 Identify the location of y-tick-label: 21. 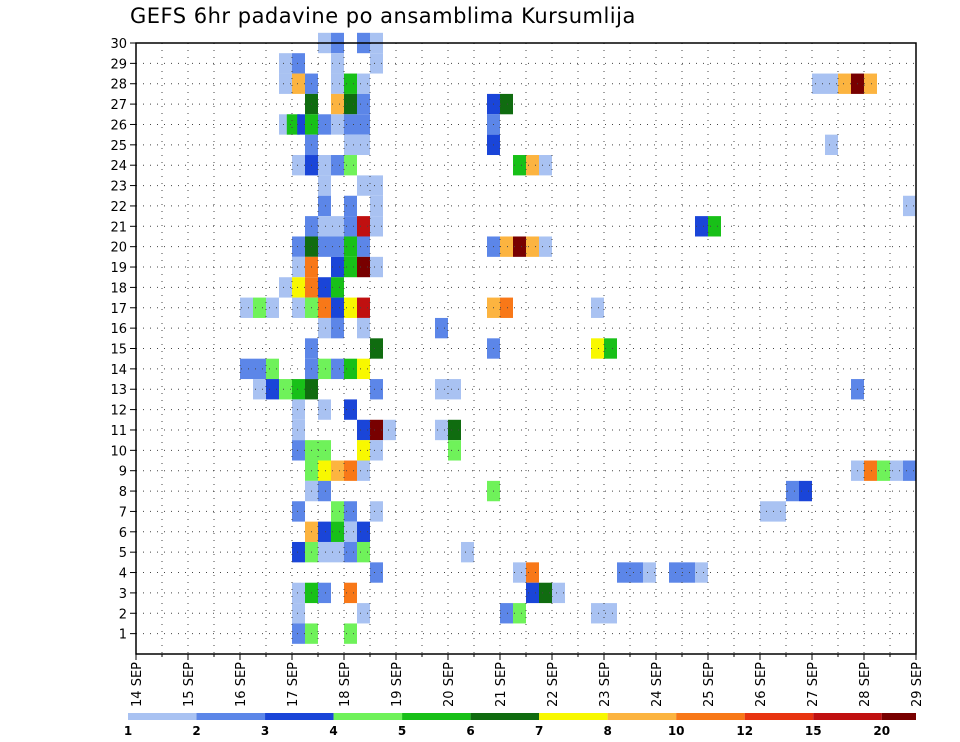
(118, 227).